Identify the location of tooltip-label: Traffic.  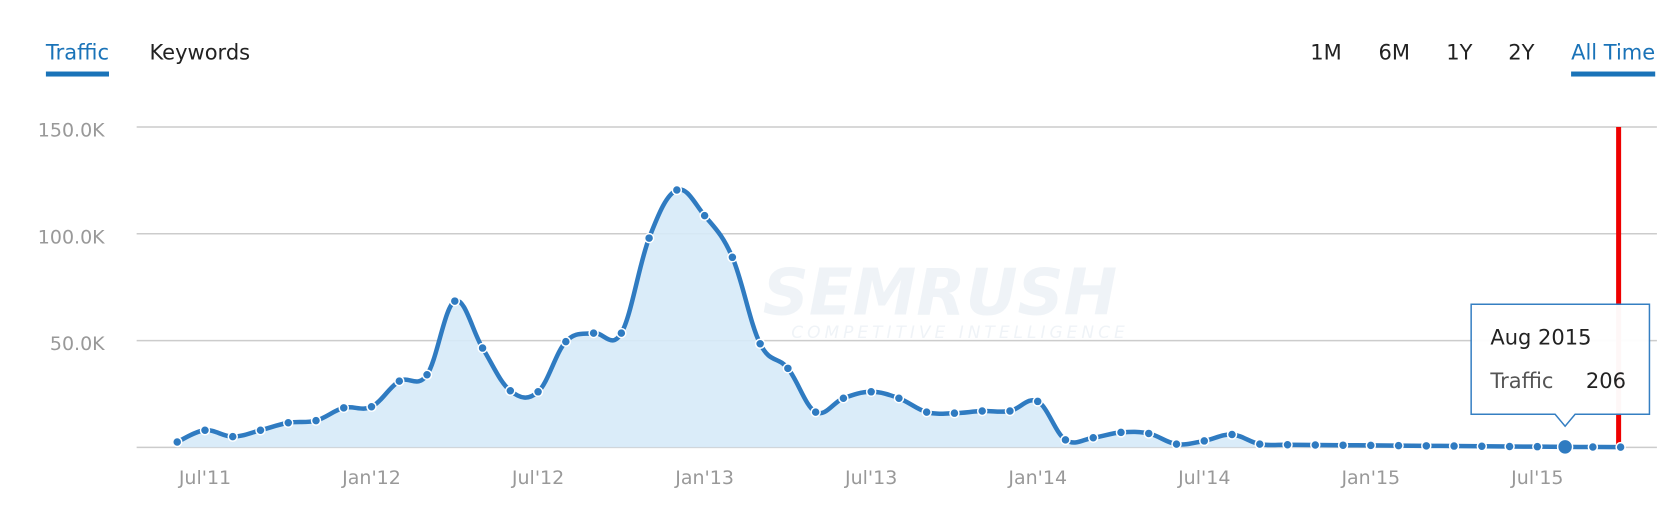
(1521, 381).